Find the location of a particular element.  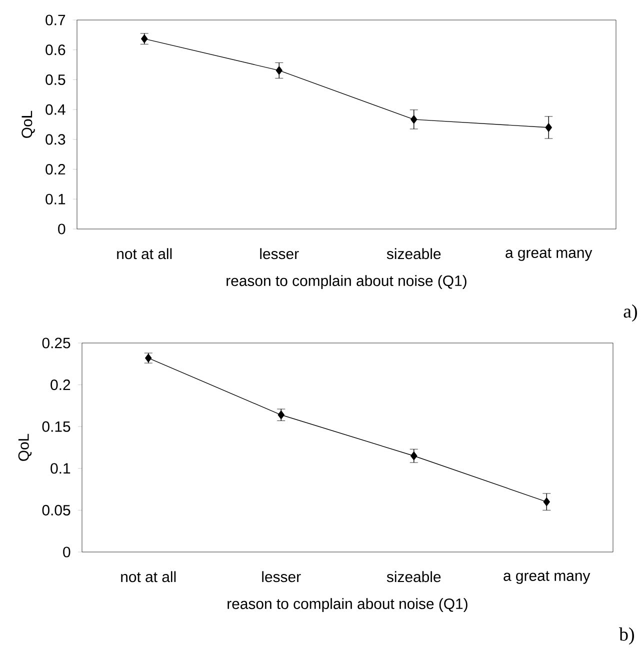

y-tick-label: 0.5 is located at coordinates (56, 79).